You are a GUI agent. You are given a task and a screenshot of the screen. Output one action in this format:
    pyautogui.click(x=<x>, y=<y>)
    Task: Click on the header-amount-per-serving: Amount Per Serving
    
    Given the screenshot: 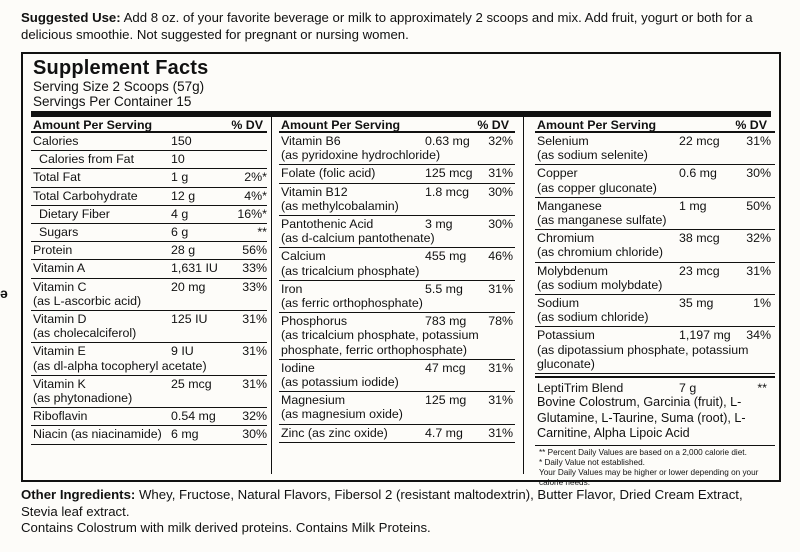 What is the action you would take?
    pyautogui.click(x=341, y=125)
    